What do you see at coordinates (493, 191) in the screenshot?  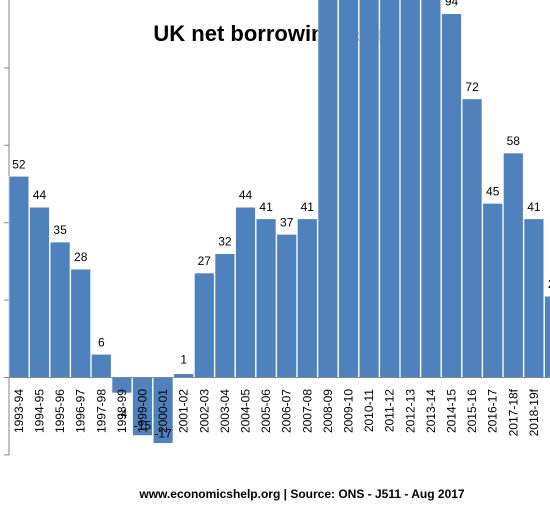 I see `data-label: 45` at bounding box center [493, 191].